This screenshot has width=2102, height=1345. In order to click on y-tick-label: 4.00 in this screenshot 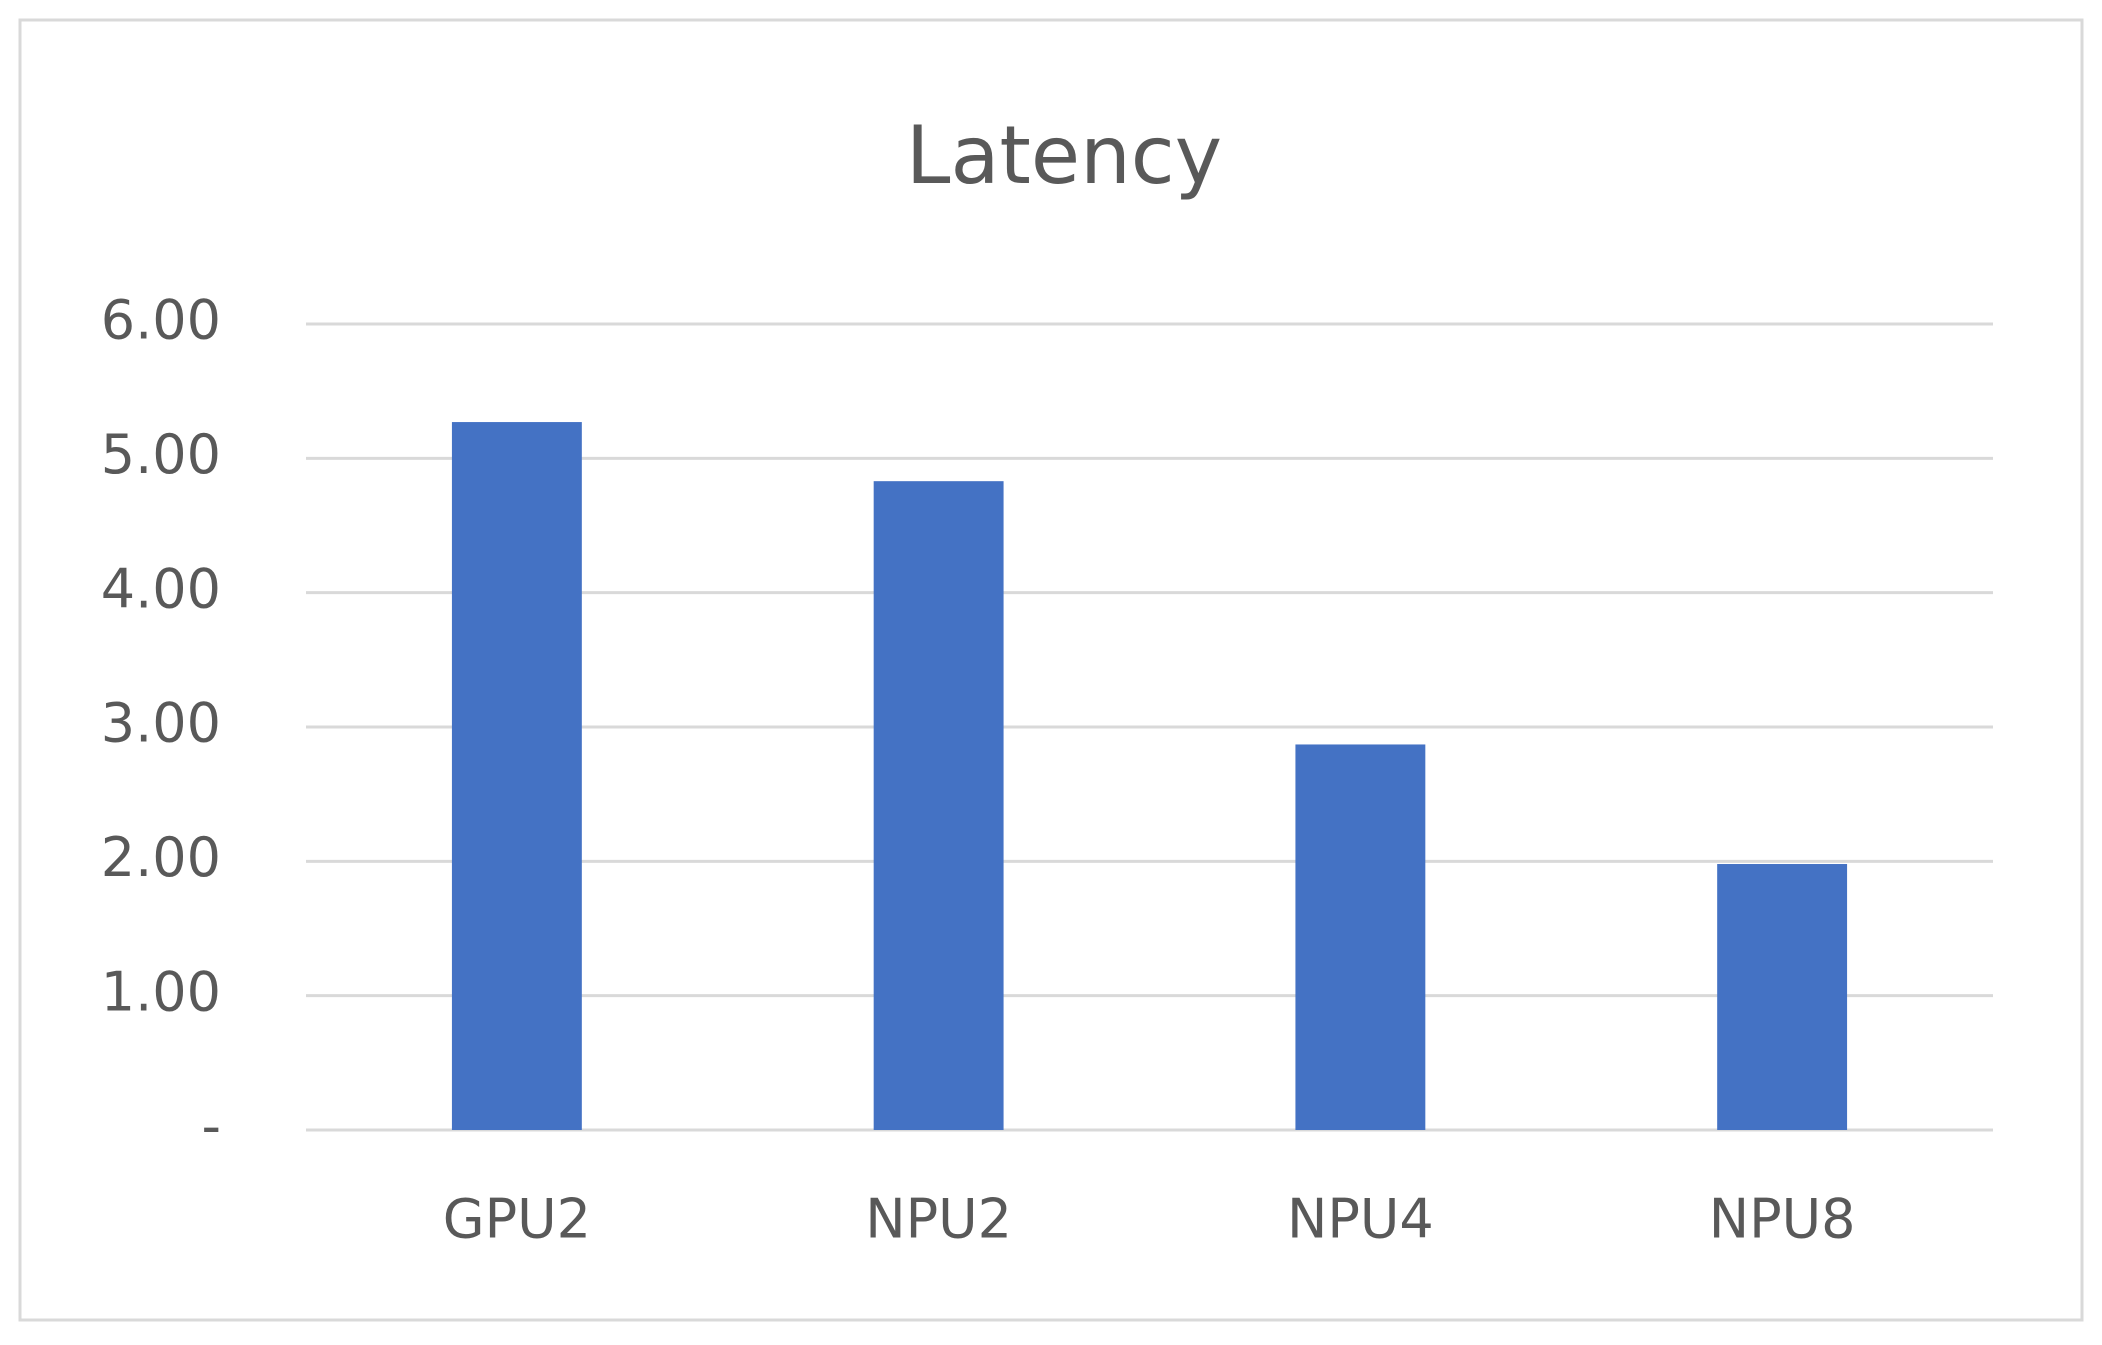, I will do `click(161, 588)`.